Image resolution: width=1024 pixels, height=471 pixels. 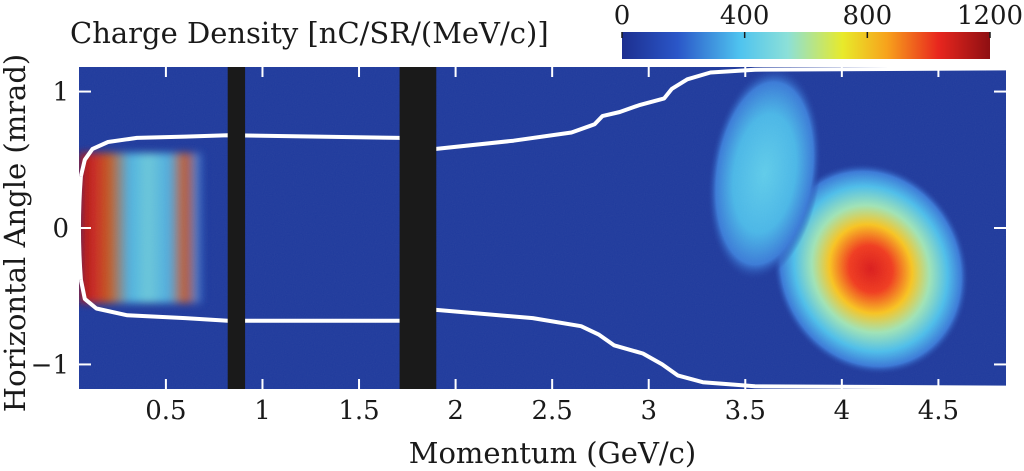 What do you see at coordinates (262, 411) in the screenshot?
I see `x-tick-label: 1` at bounding box center [262, 411].